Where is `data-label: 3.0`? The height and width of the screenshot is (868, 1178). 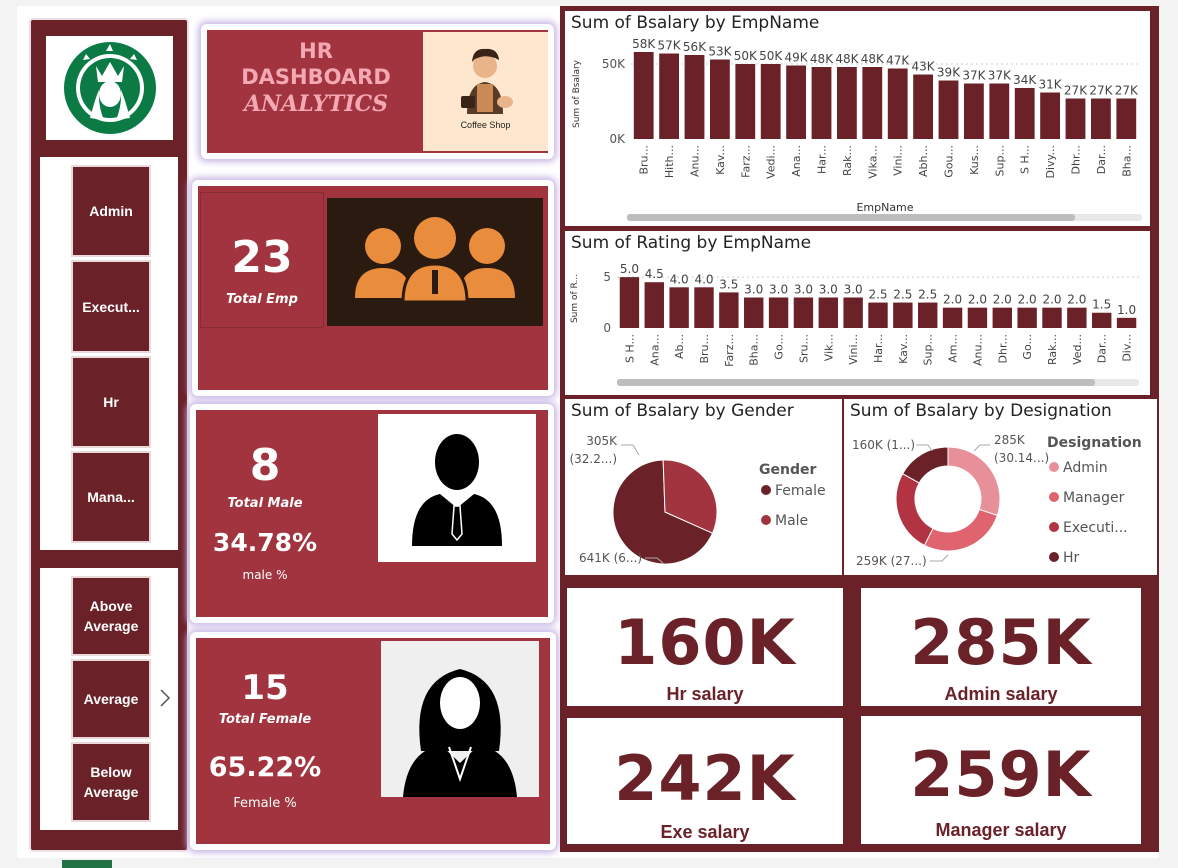 data-label: 3.0 is located at coordinates (778, 289).